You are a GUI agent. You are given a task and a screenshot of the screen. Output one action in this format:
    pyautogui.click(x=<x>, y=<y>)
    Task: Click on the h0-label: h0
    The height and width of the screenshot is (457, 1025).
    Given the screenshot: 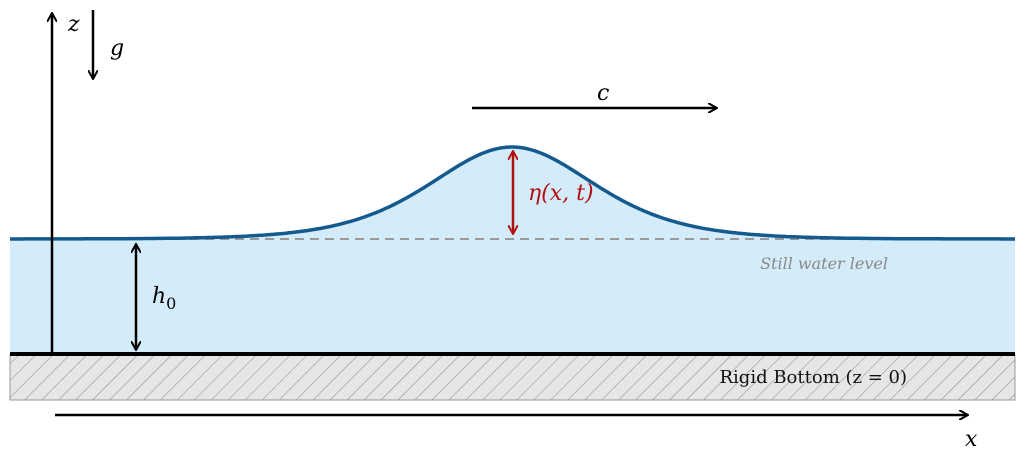 What is the action you would take?
    pyautogui.click(x=164, y=298)
    